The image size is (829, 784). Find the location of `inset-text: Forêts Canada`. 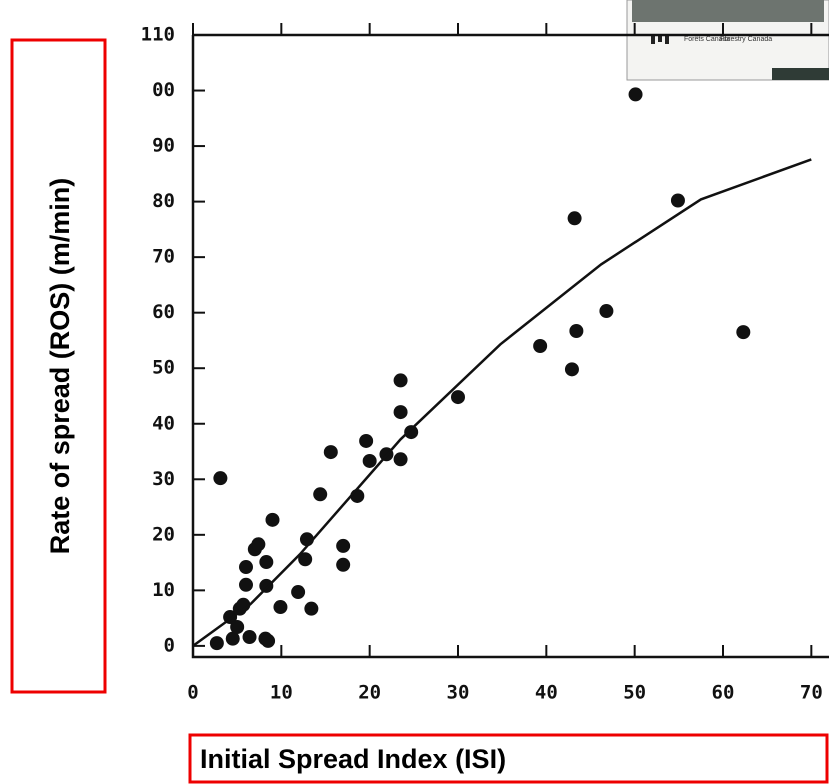

inset-text: Forêts Canada is located at coordinates (707, 39).